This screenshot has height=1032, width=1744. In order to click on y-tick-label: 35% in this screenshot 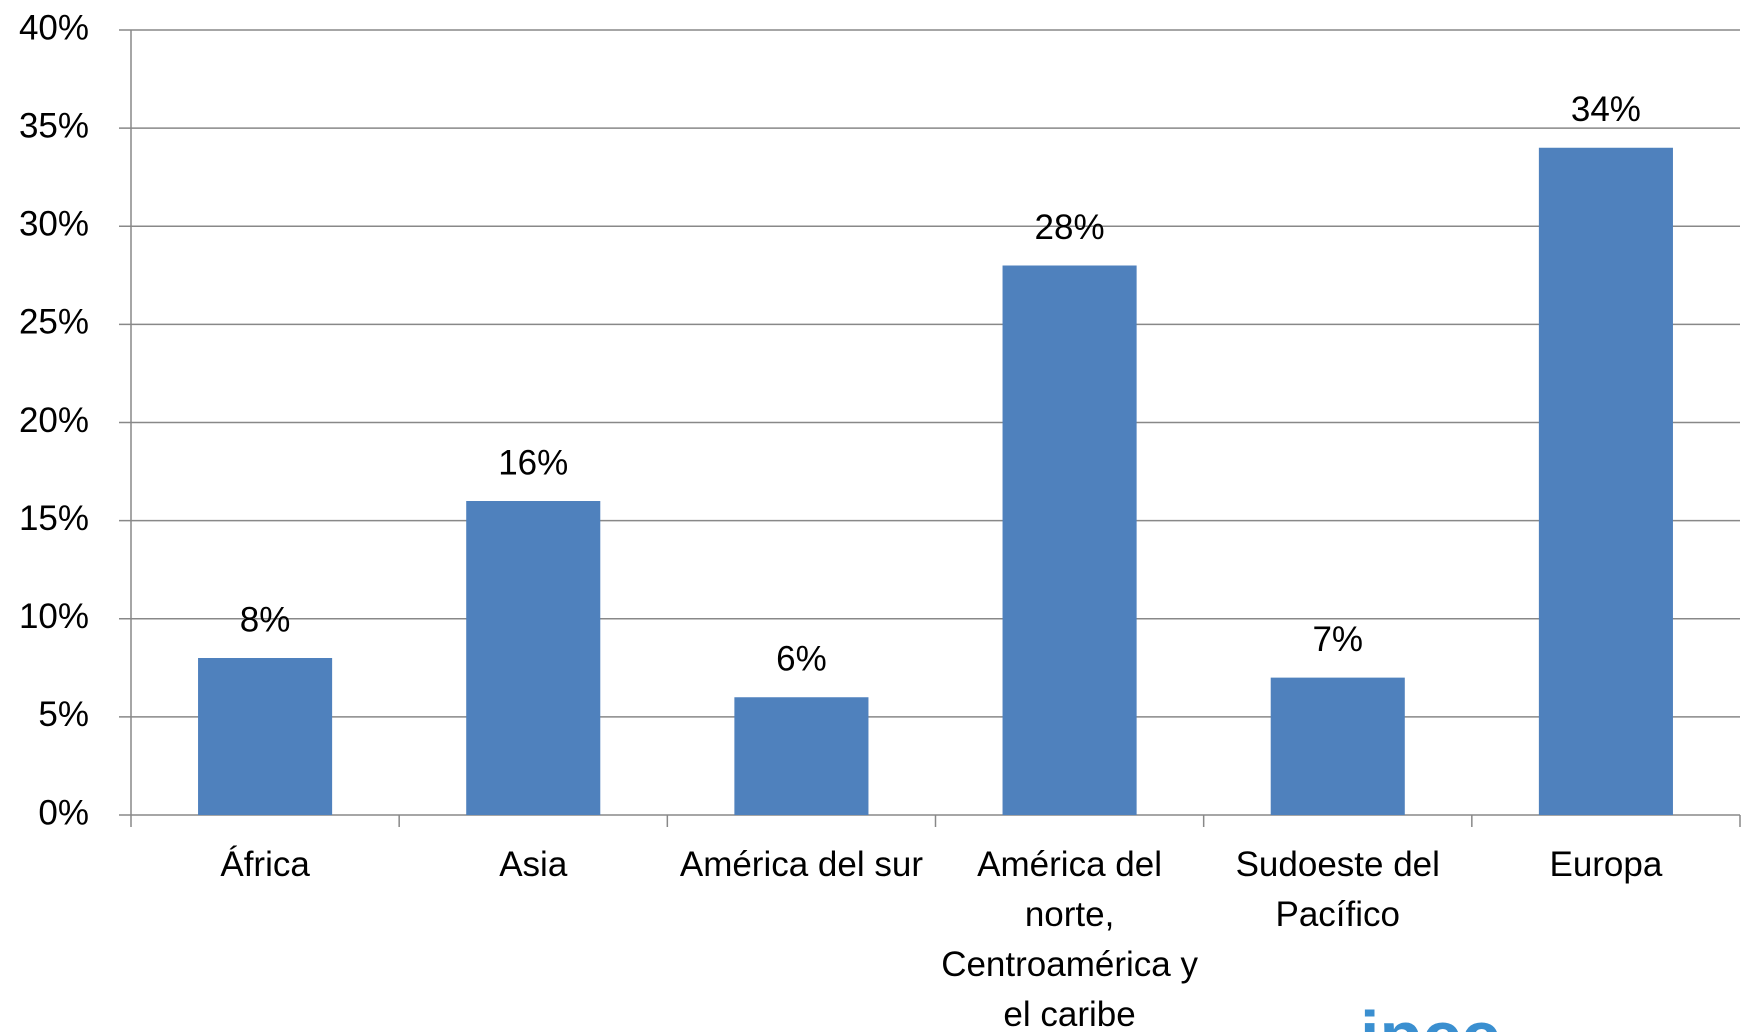, I will do `click(54, 125)`.